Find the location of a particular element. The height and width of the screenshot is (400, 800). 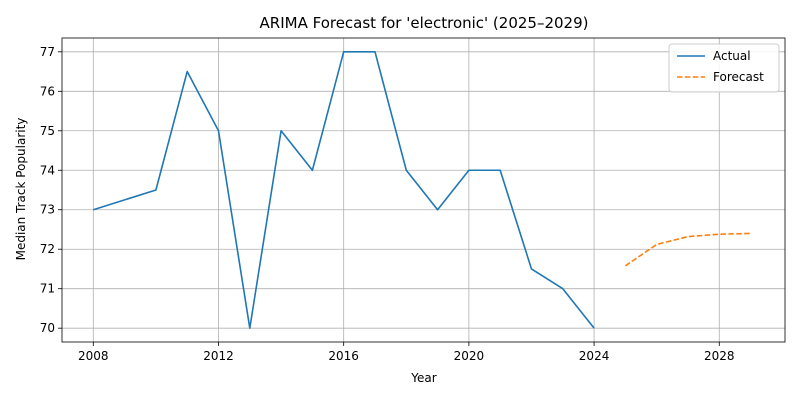

y-axis-ticks: 70 71 72 73 74 75 76 77 is located at coordinates (51, 190).